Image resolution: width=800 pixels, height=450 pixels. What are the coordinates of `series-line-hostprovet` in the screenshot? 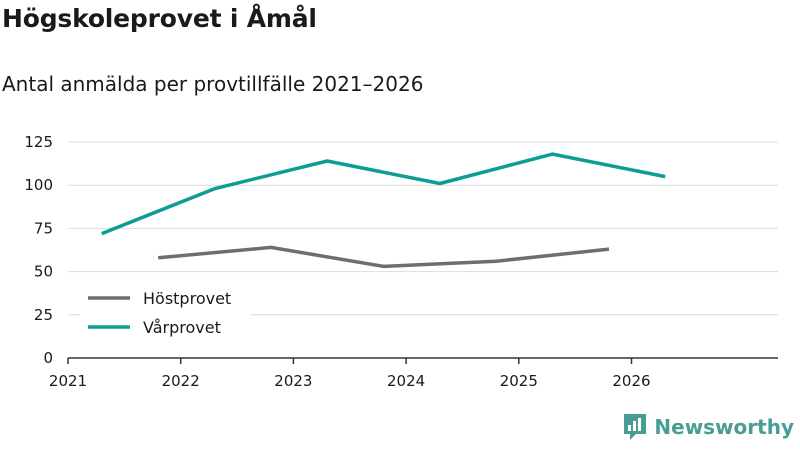 It's located at (384, 257).